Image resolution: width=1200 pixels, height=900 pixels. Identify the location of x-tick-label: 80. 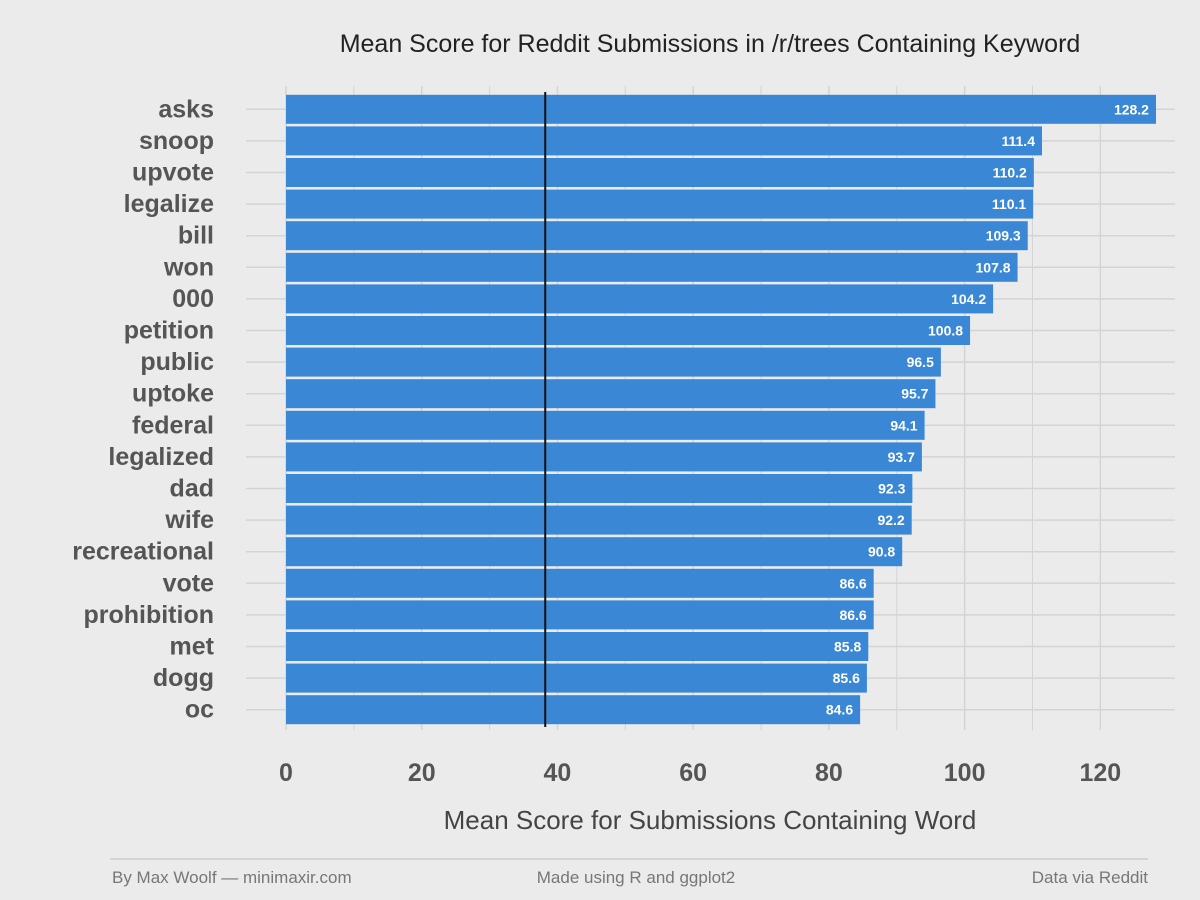
(829, 773).